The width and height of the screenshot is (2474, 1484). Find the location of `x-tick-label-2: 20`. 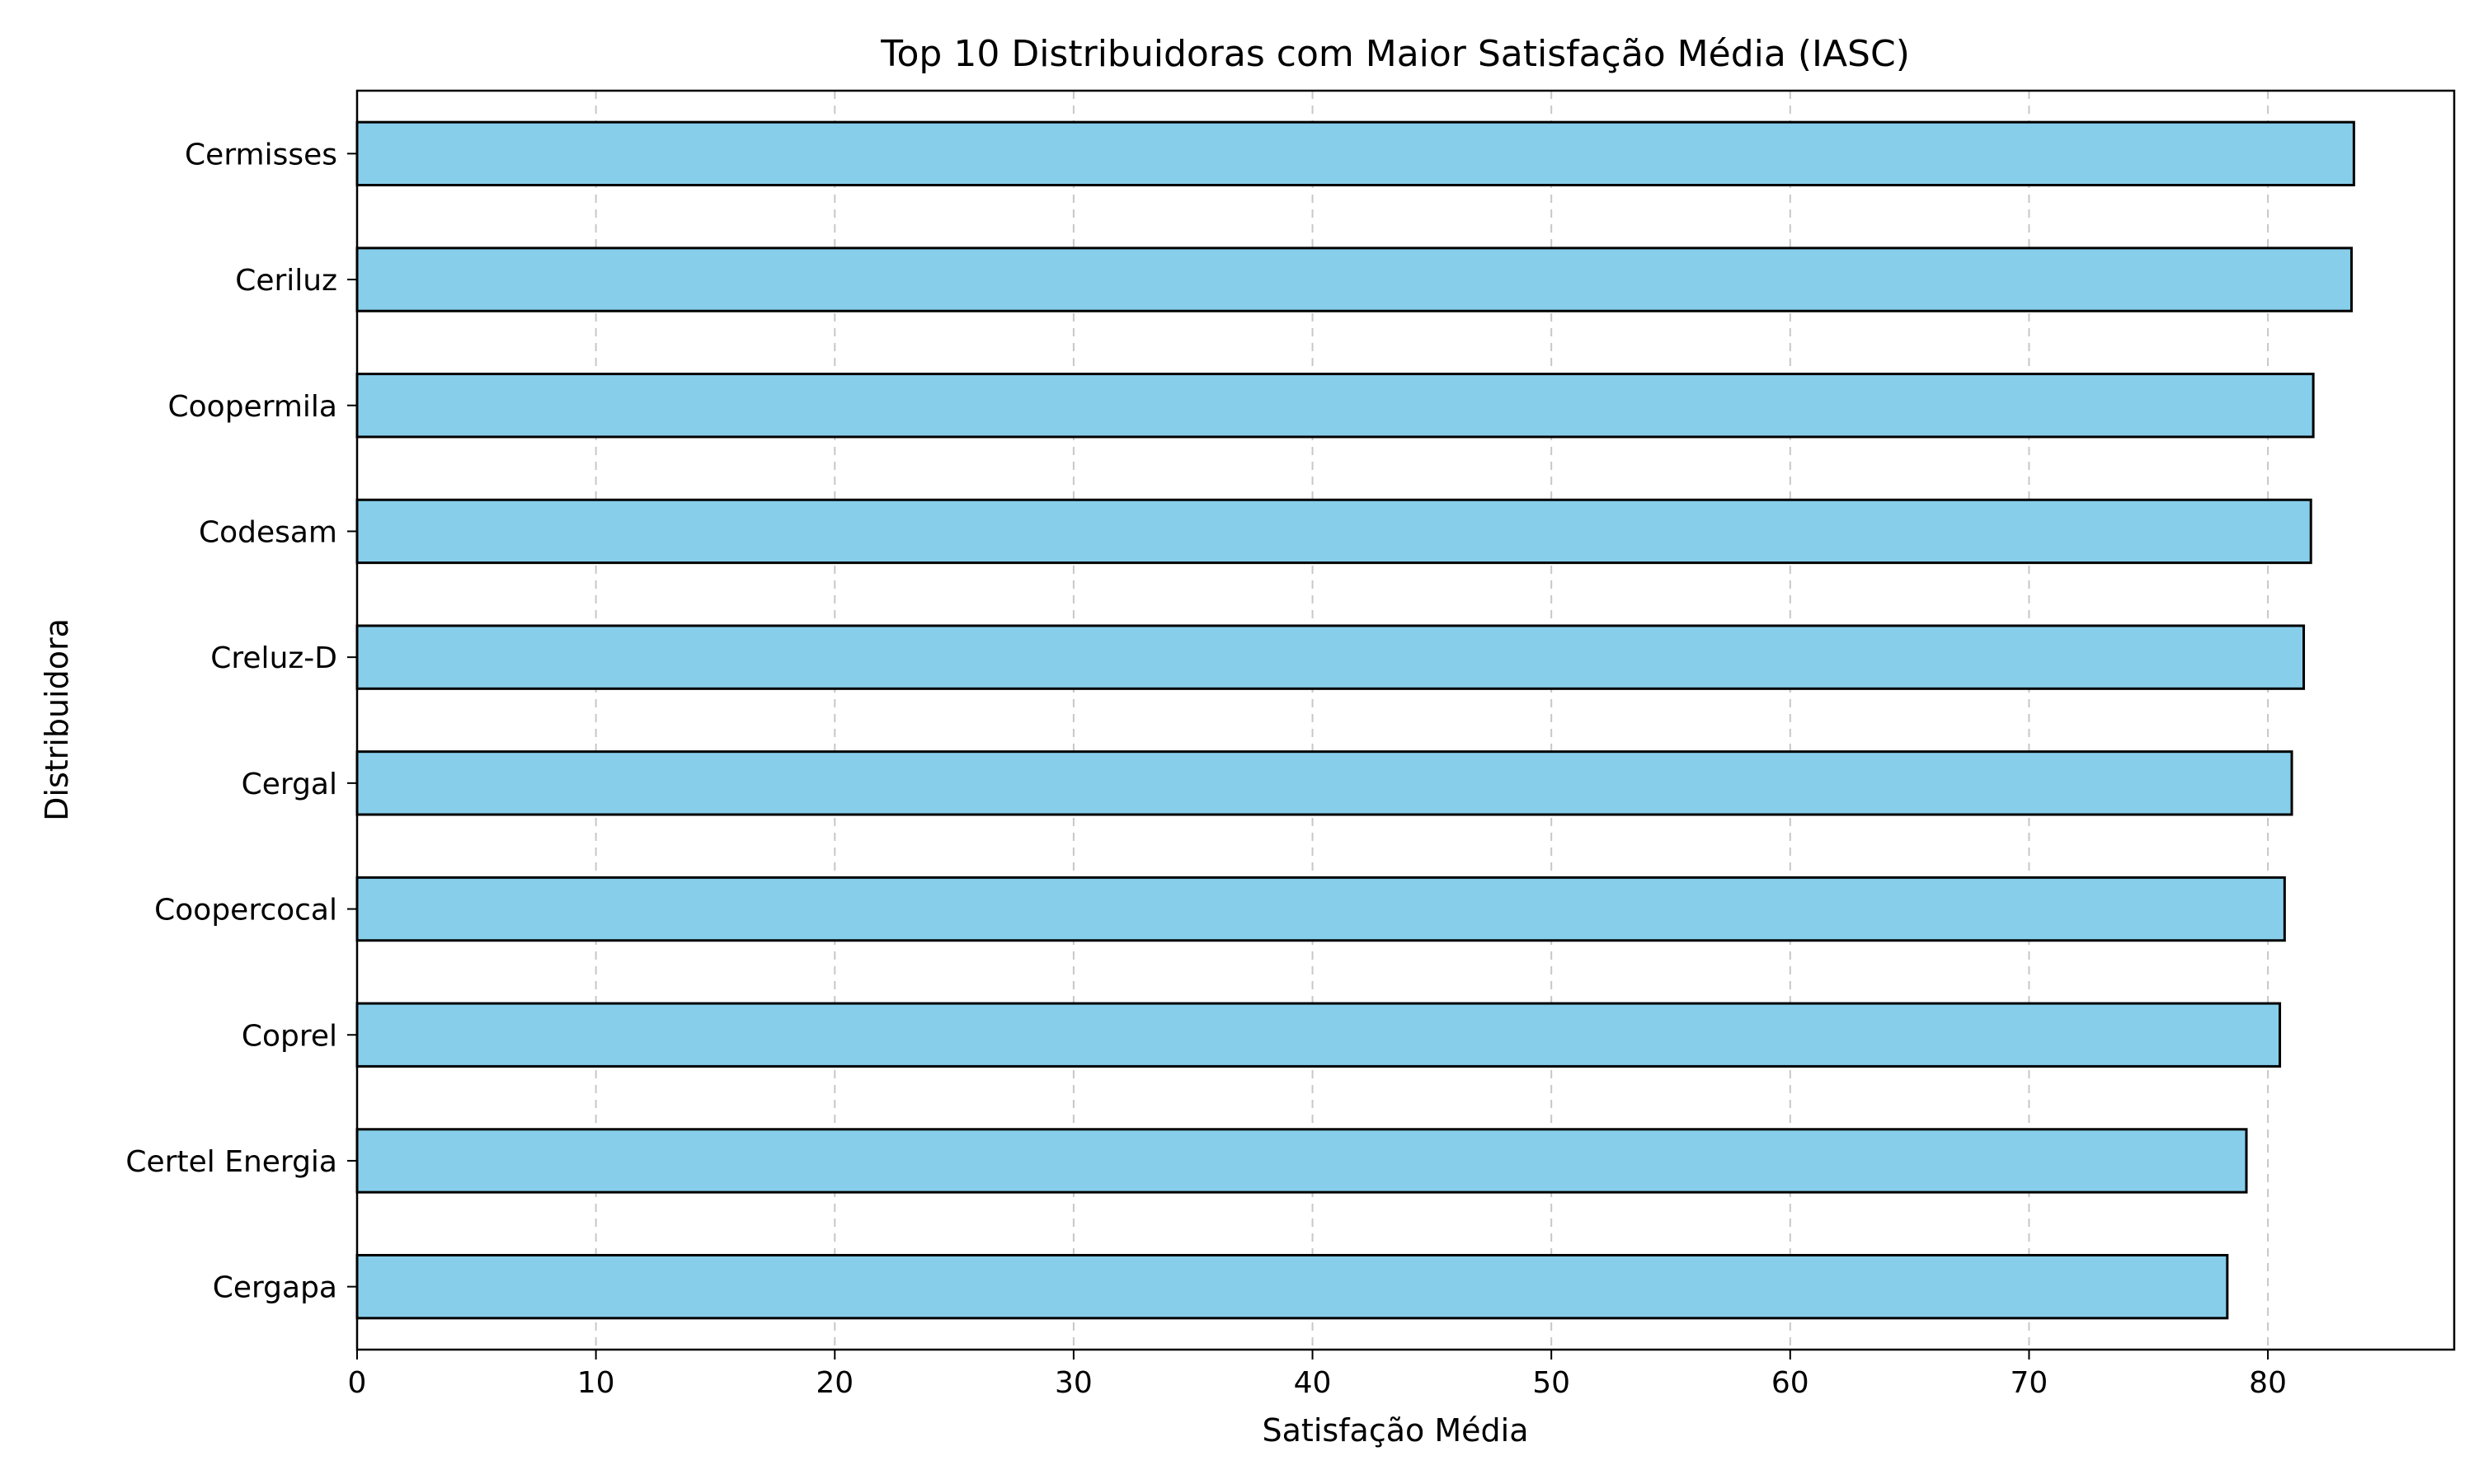

x-tick-label-2: 20 is located at coordinates (835, 1383).